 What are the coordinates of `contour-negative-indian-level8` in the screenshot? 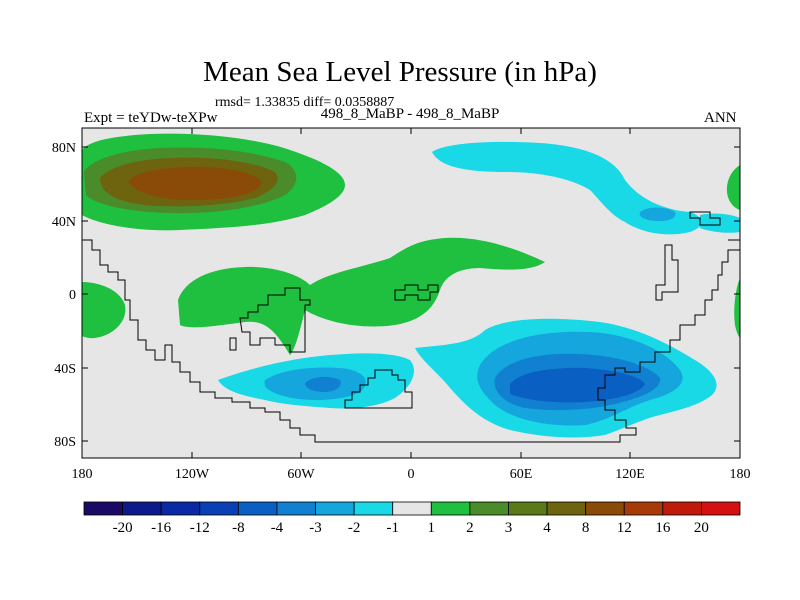 It's located at (577, 385).